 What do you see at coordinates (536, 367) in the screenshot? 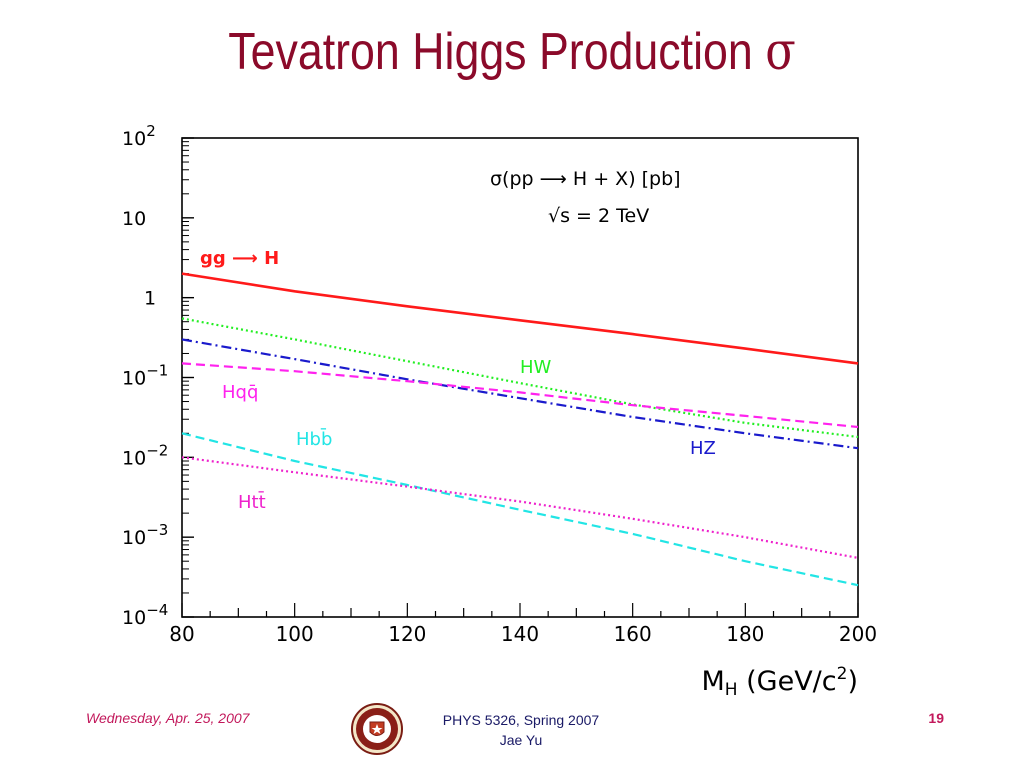
I see `series-label-1: HW` at bounding box center [536, 367].